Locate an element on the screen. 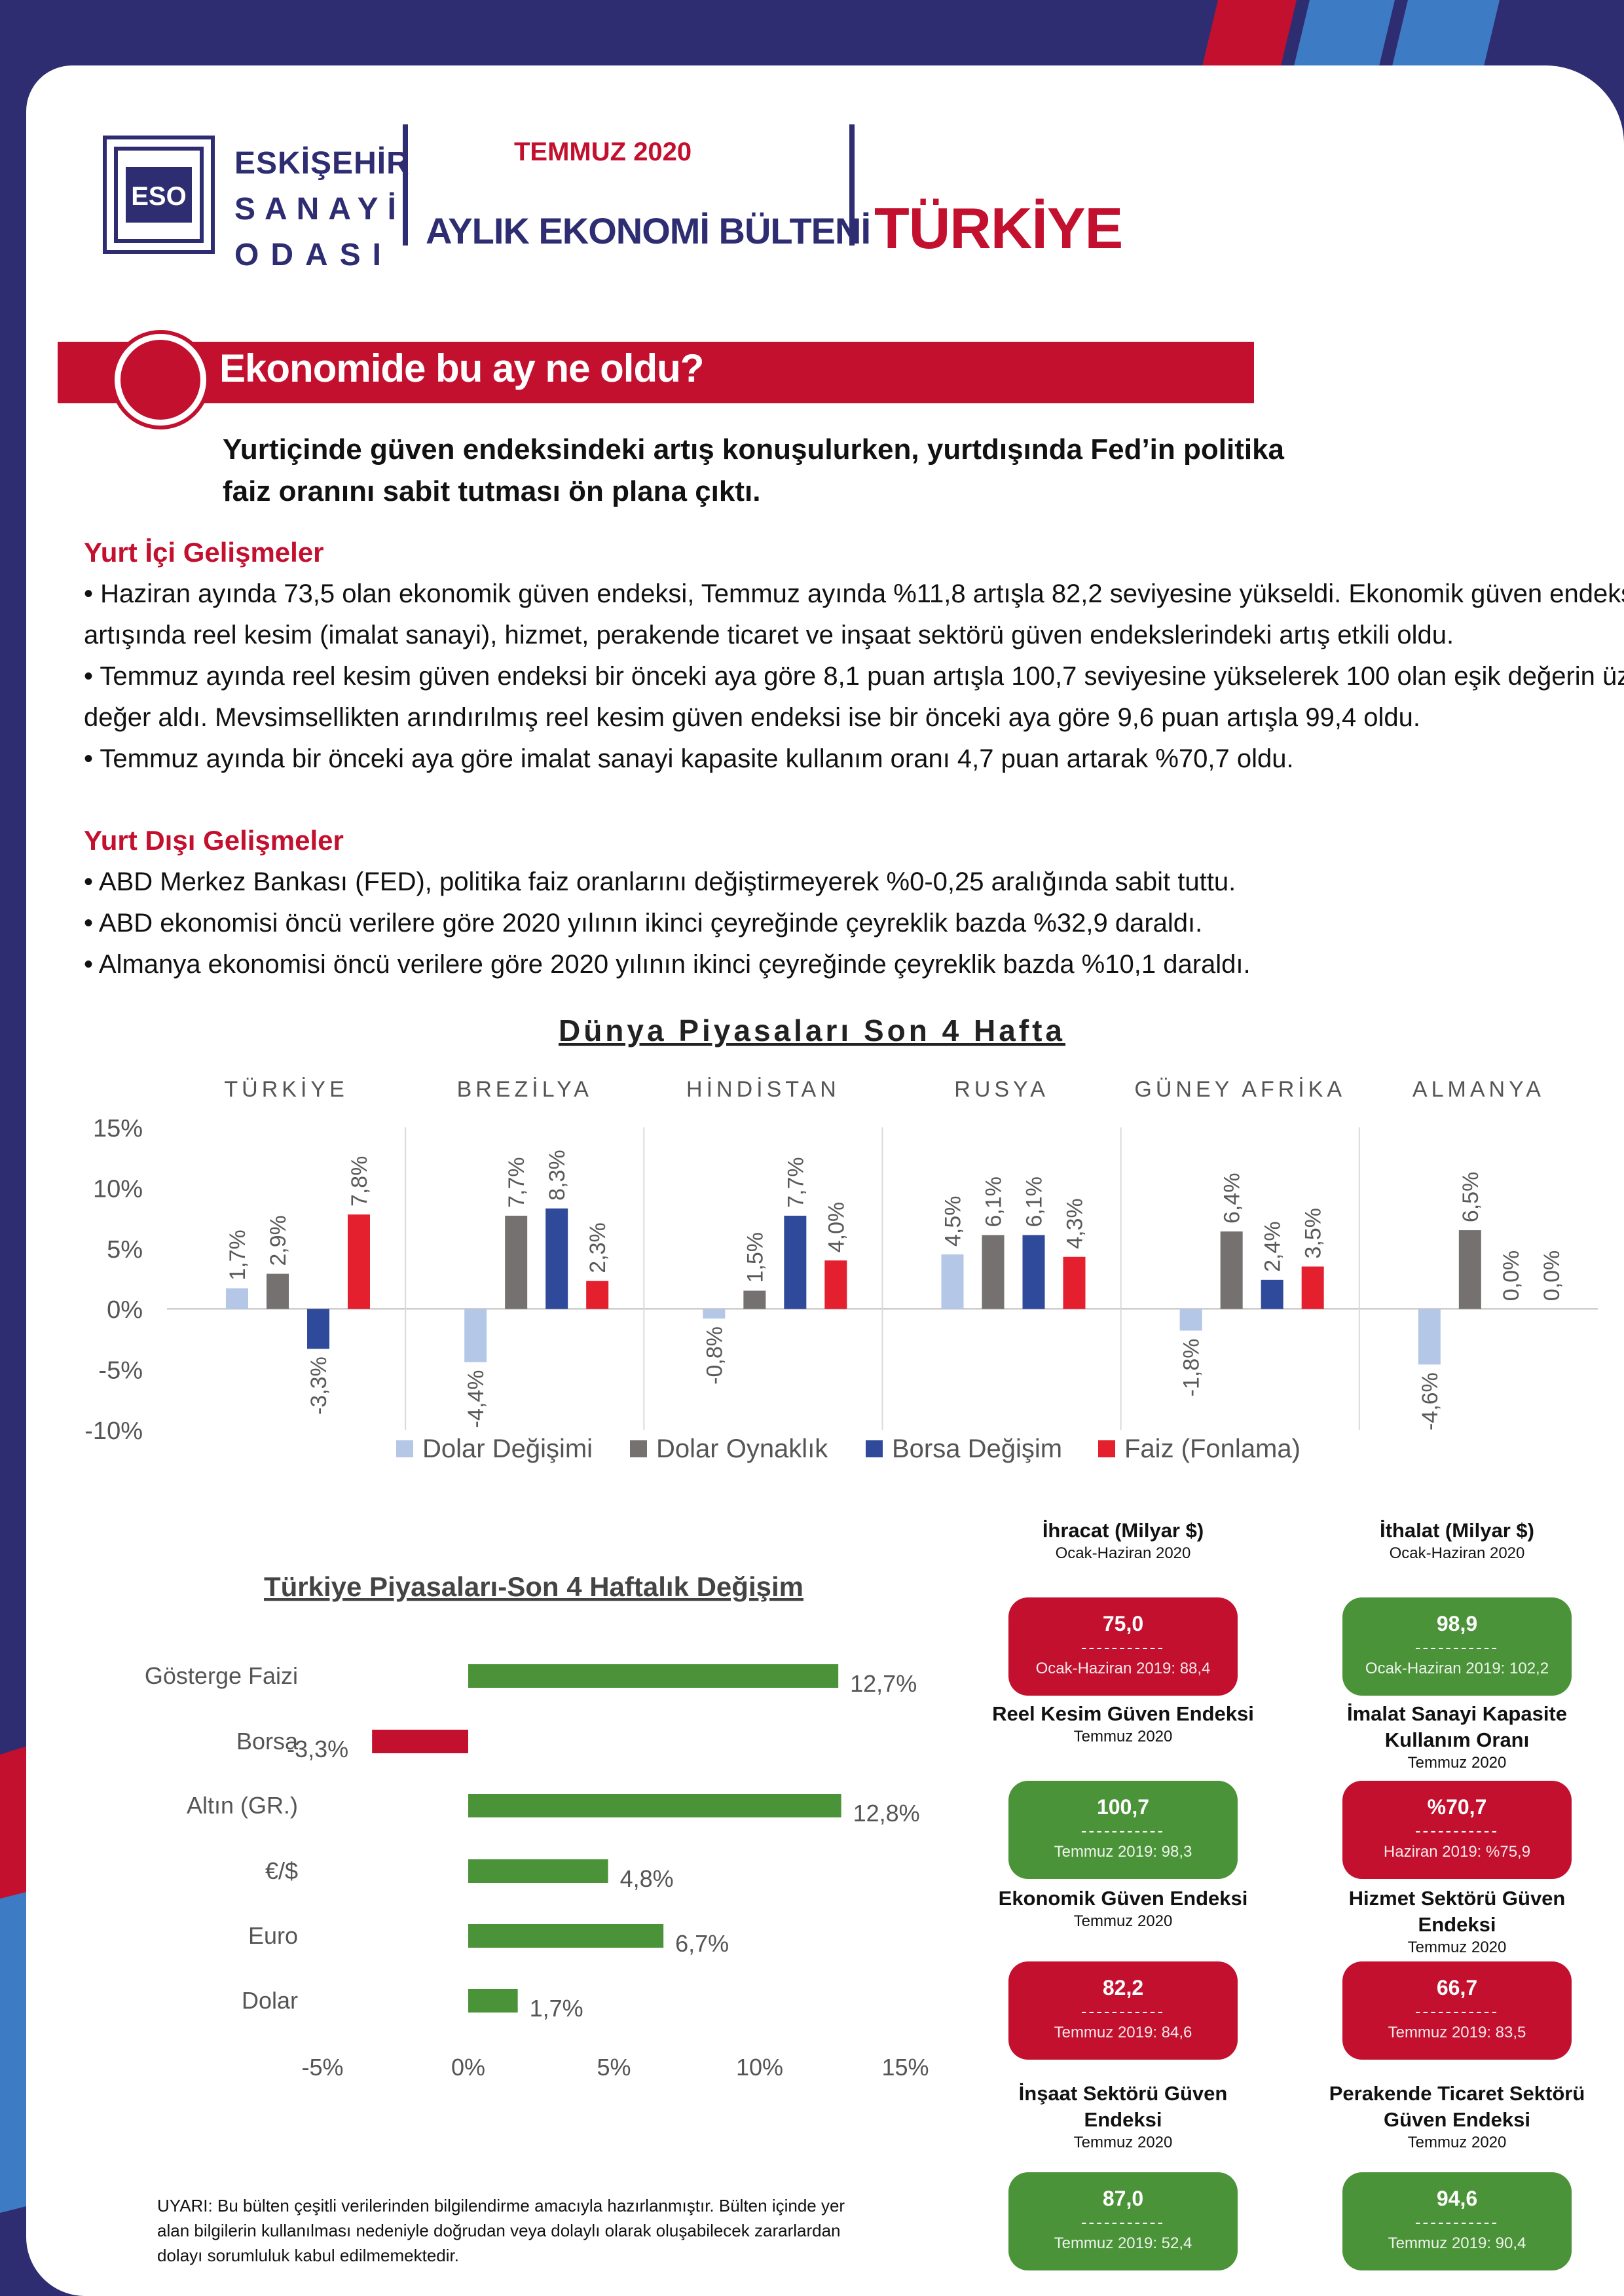  indicator-name: Reel Kesim Güven Endeksi is located at coordinates (1123, 1713).